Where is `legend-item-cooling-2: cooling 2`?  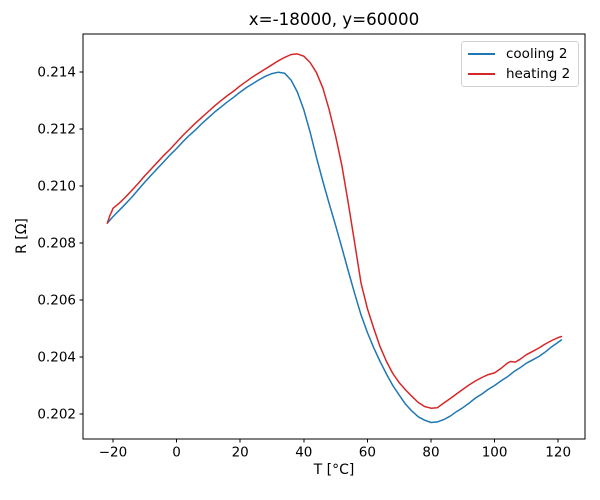 legend-item-cooling-2: cooling 2 is located at coordinates (523, 54).